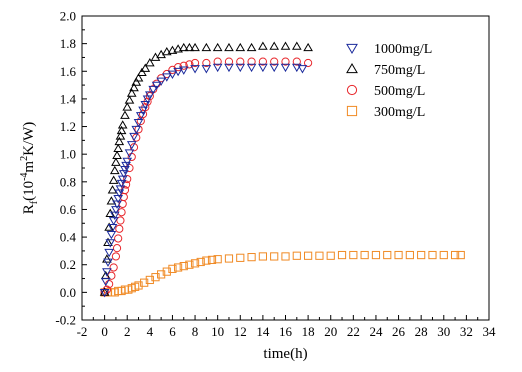  Describe the element at coordinates (421, 331) in the screenshot. I see `x-tick-label: 28` at that location.